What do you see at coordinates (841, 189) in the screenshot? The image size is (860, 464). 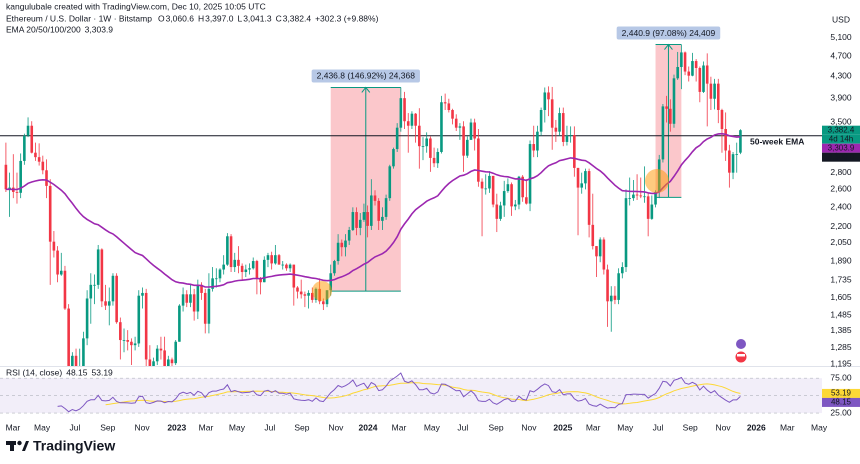 I see `y-tick-label: 2,600` at bounding box center [841, 189].